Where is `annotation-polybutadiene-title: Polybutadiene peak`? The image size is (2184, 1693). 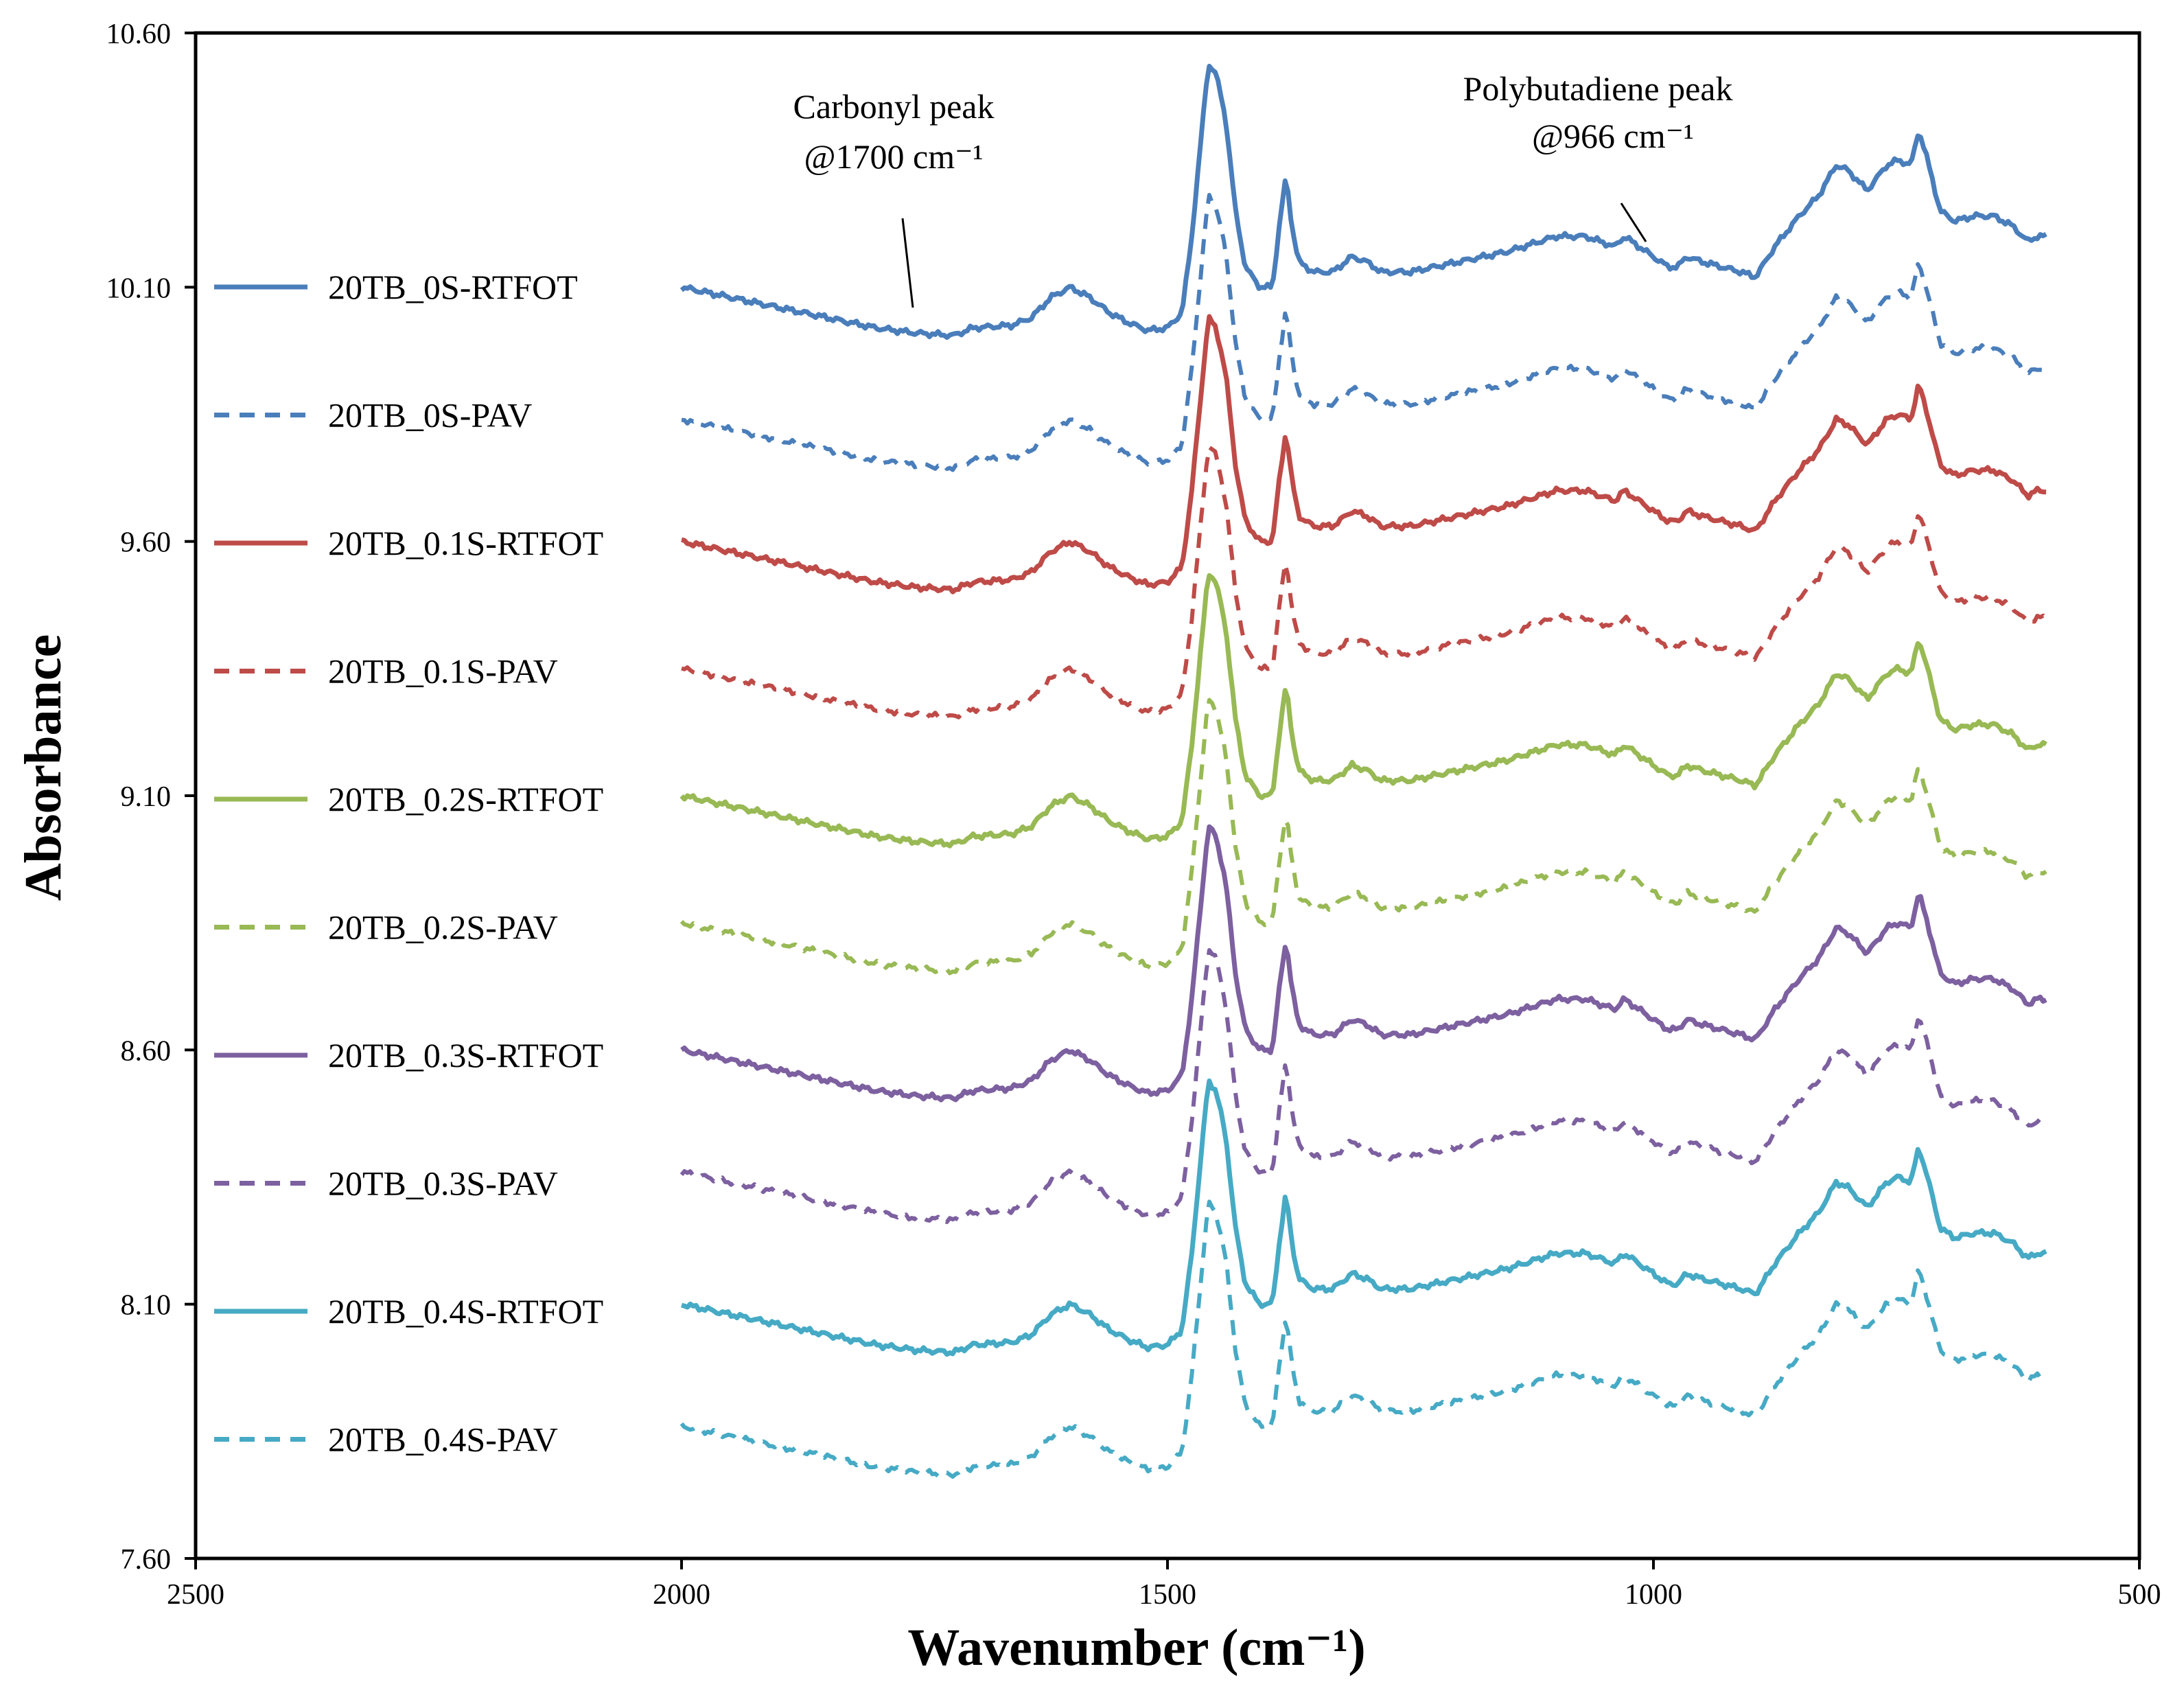
annotation-polybutadiene-title: Polybutadiene peak is located at coordinates (1598, 88).